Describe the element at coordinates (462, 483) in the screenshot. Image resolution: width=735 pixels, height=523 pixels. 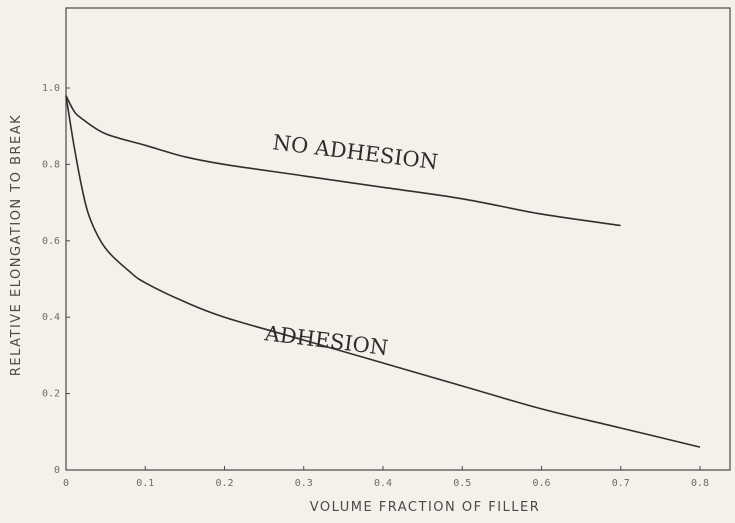
I see `x-tick-label: 0.5` at that location.